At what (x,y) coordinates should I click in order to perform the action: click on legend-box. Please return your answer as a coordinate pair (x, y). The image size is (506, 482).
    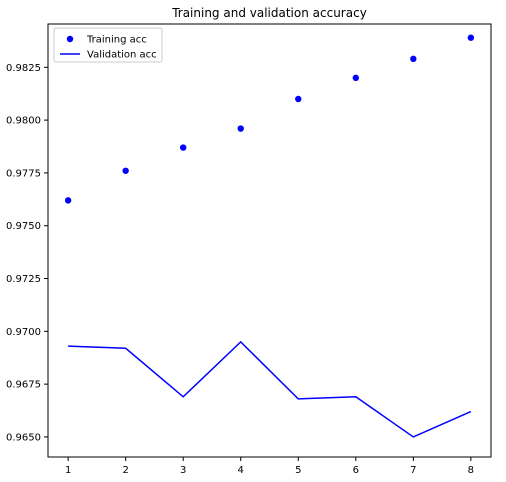
    Looking at the image, I should click on (108, 45).